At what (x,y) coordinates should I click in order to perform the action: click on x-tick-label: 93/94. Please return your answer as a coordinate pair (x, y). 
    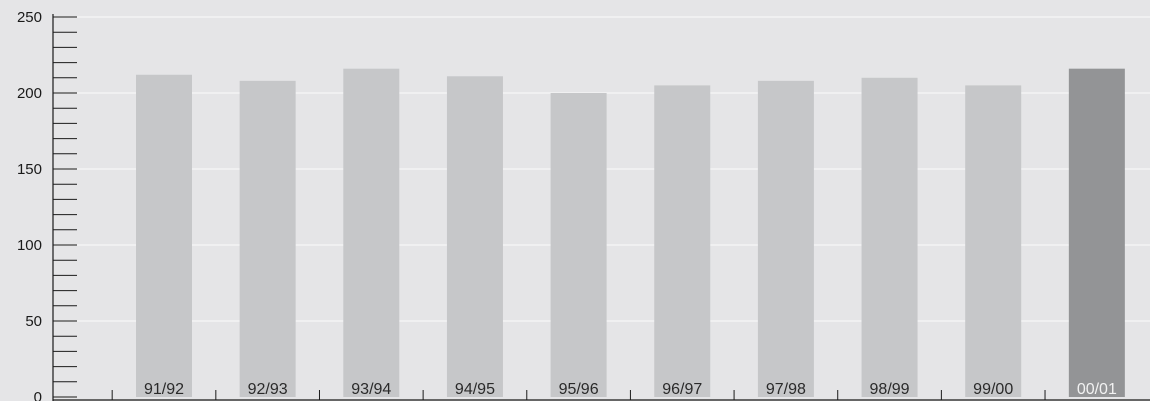
    Looking at the image, I should click on (371, 389).